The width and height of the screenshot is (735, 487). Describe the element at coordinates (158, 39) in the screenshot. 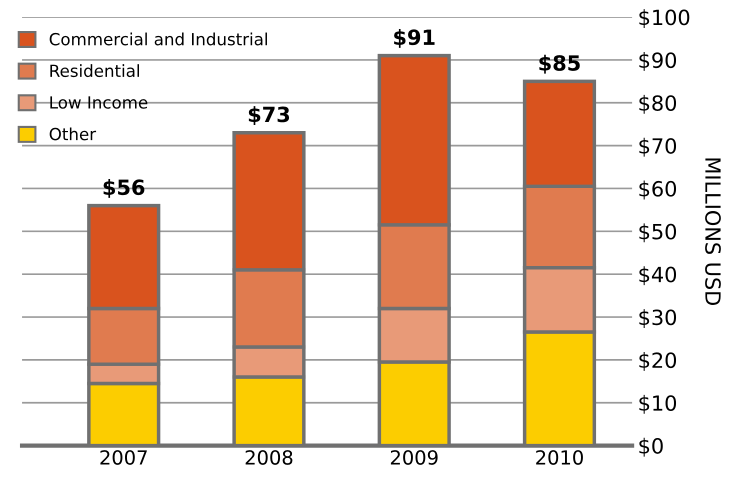

I see `legend-label: Commercial and Industrial` at that location.